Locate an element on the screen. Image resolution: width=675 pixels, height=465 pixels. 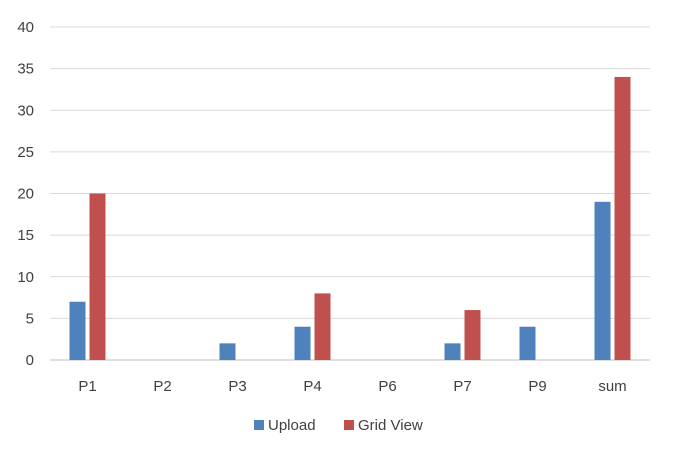
x-tick-label: P4 is located at coordinates (312, 386).